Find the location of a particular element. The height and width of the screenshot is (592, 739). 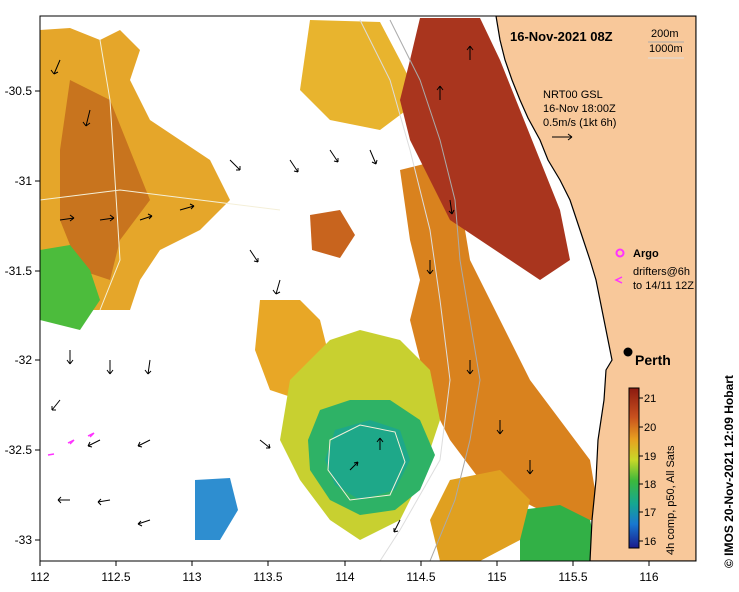

current-scale-label: 0.5m/s (1kt 6h) is located at coordinates (579, 123).